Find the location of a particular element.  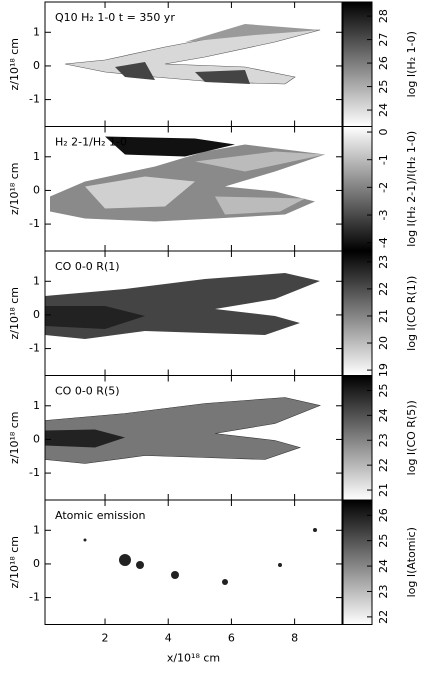

colorbar-tick-label: -3 is located at coordinates (383, 215).